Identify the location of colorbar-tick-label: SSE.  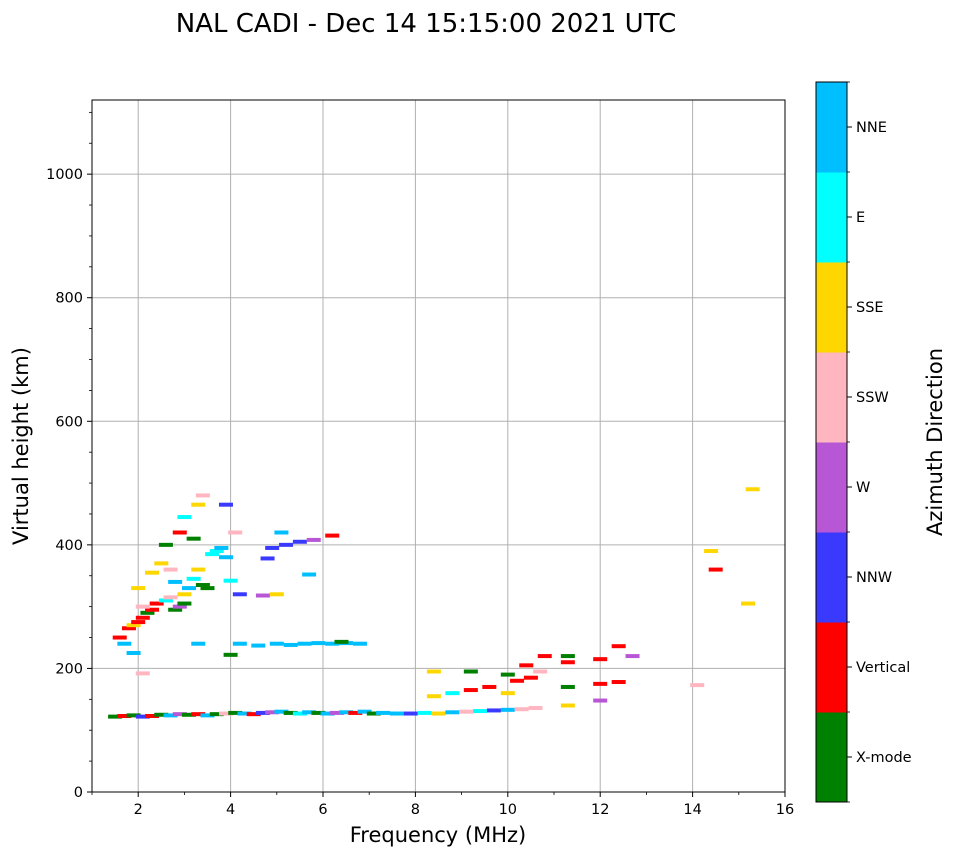
(870, 308).